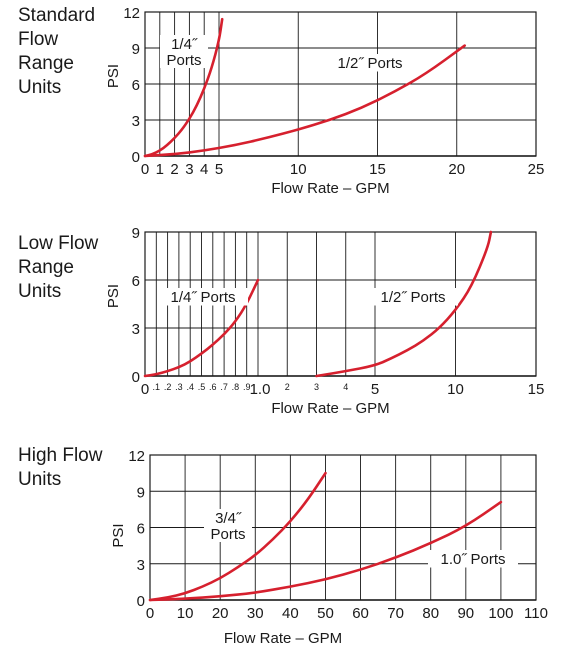  What do you see at coordinates (190, 387) in the screenshot?
I see `minor-tick-label: .4` at bounding box center [190, 387].